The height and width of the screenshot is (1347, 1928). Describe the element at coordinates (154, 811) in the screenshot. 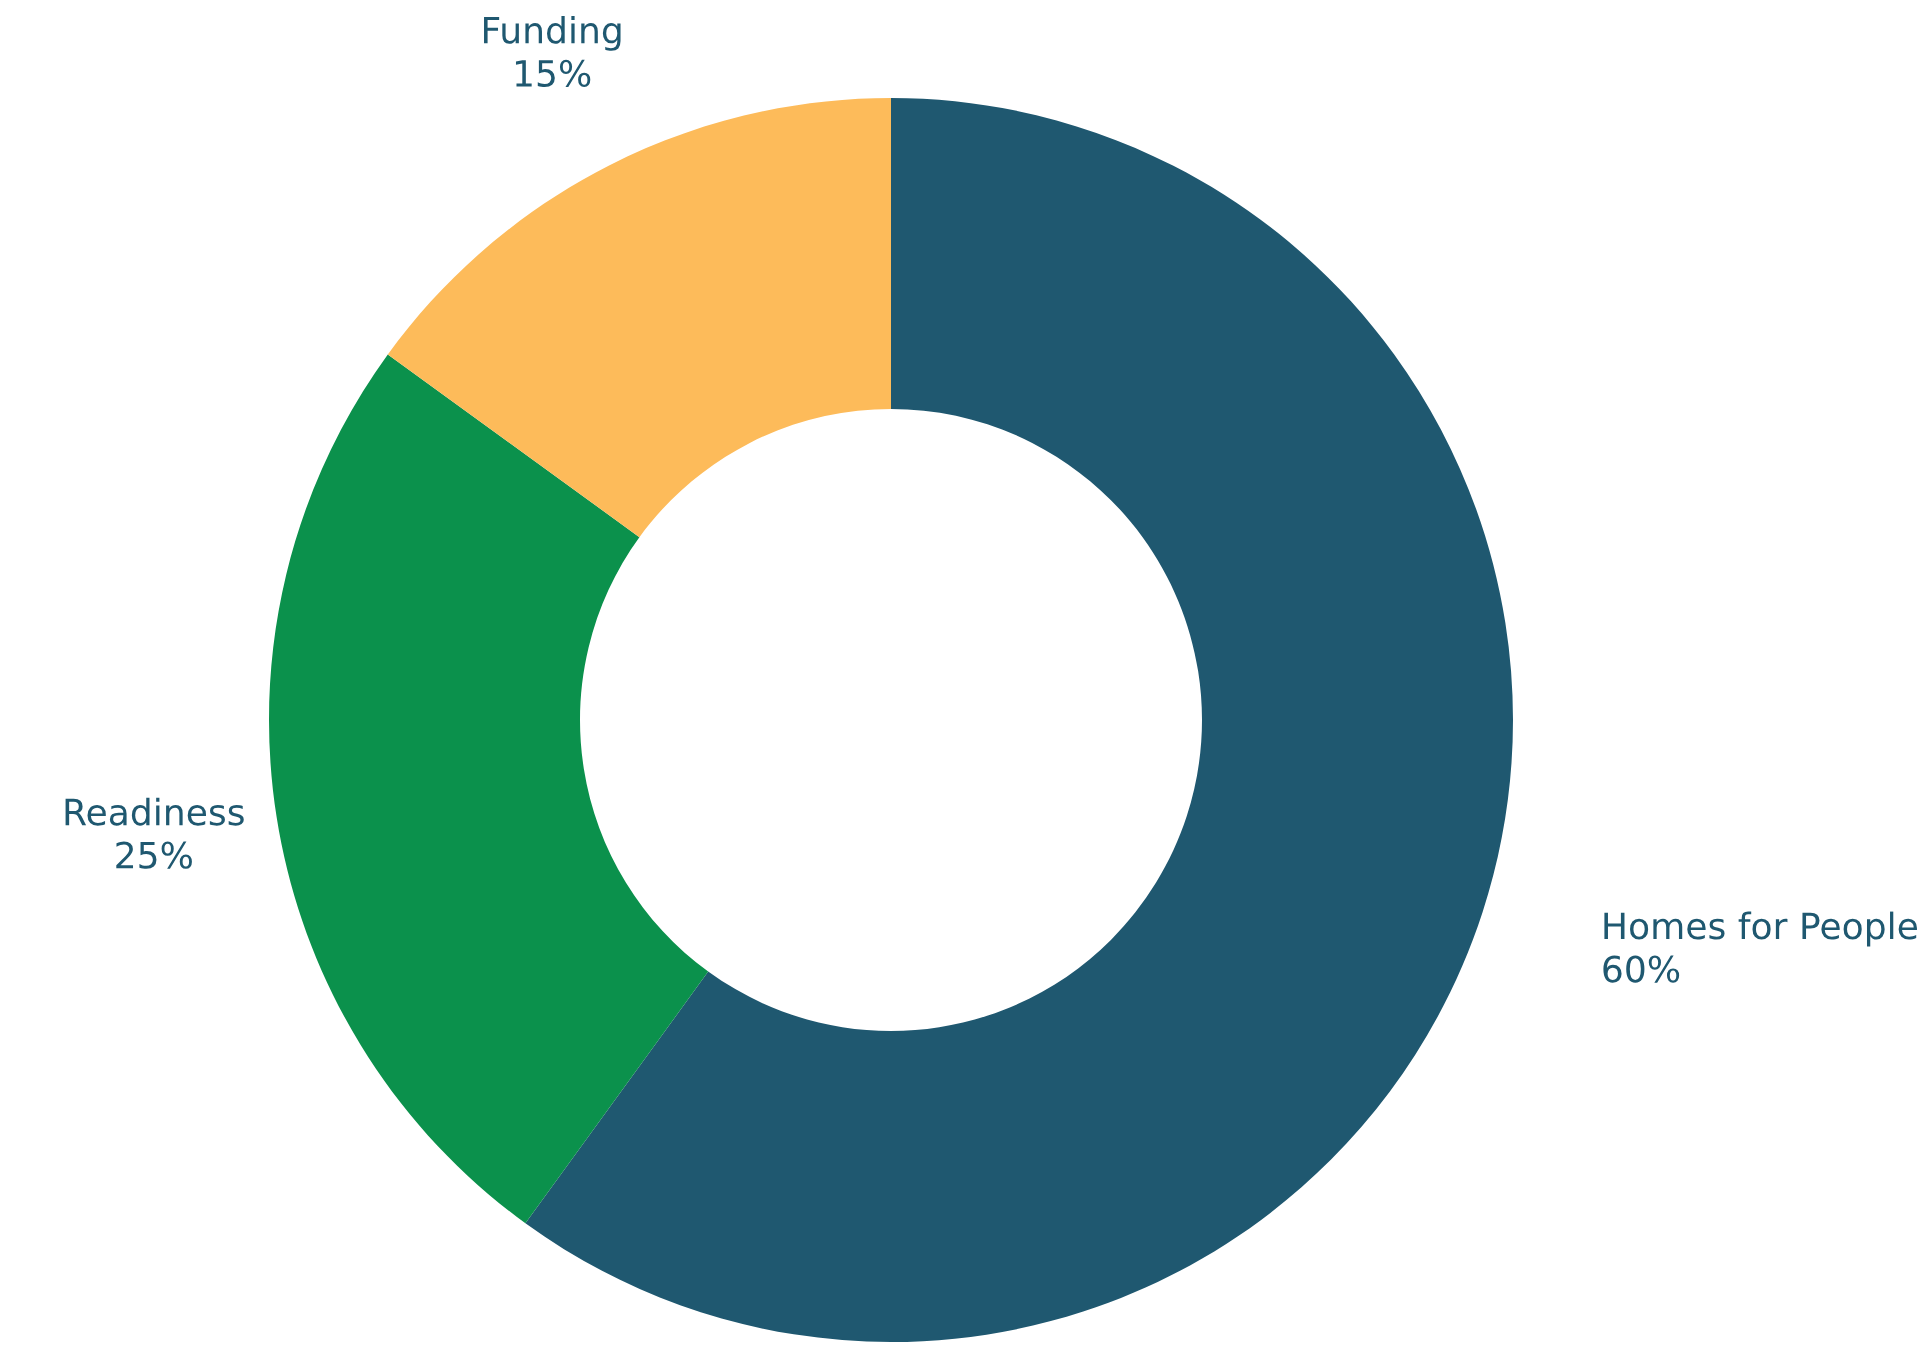

I see `slice-label: Readiness` at that location.